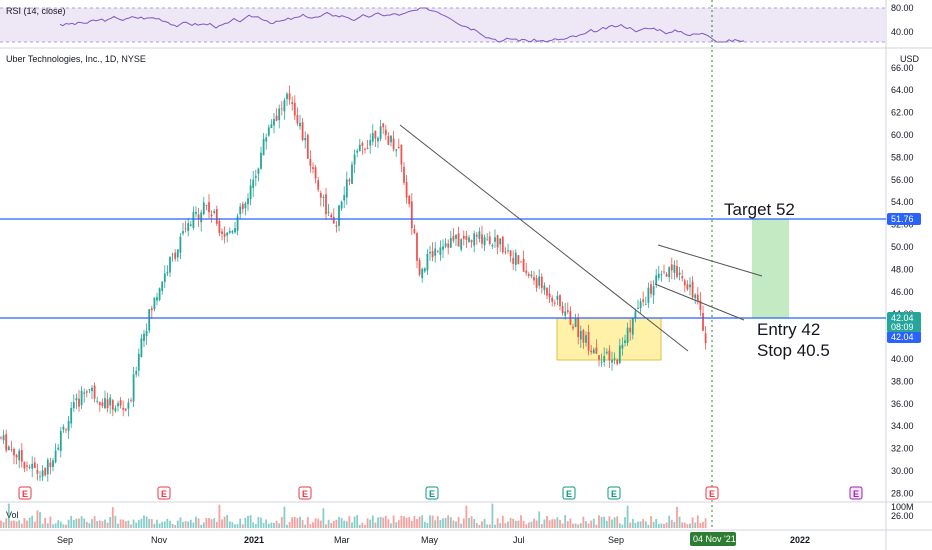 The image size is (932, 550). What do you see at coordinates (902, 113) in the screenshot?
I see `price-tick: 62.00` at bounding box center [902, 113].